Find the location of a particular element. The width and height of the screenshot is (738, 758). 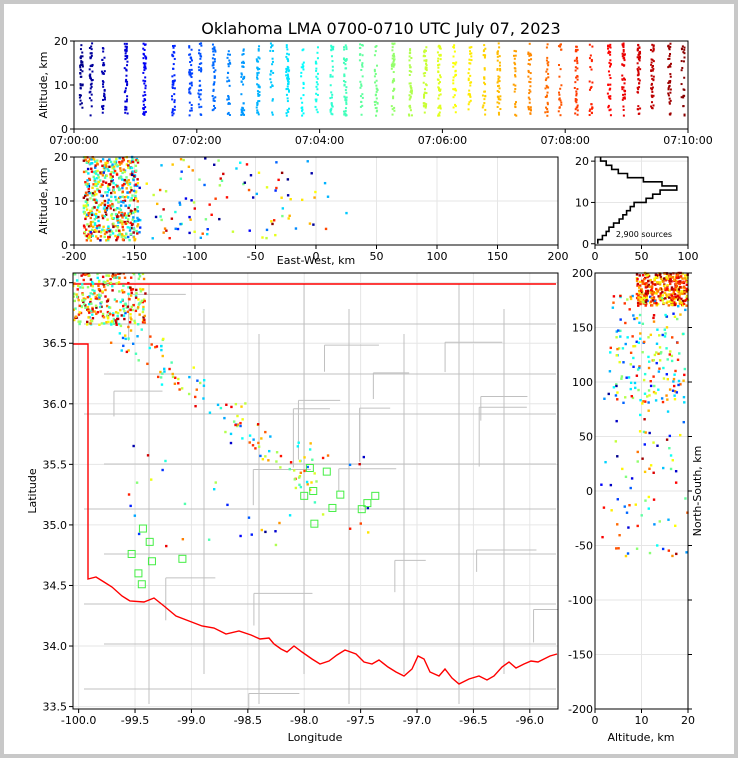

eastwest-xtick: -50 is located at coordinates (256, 256).